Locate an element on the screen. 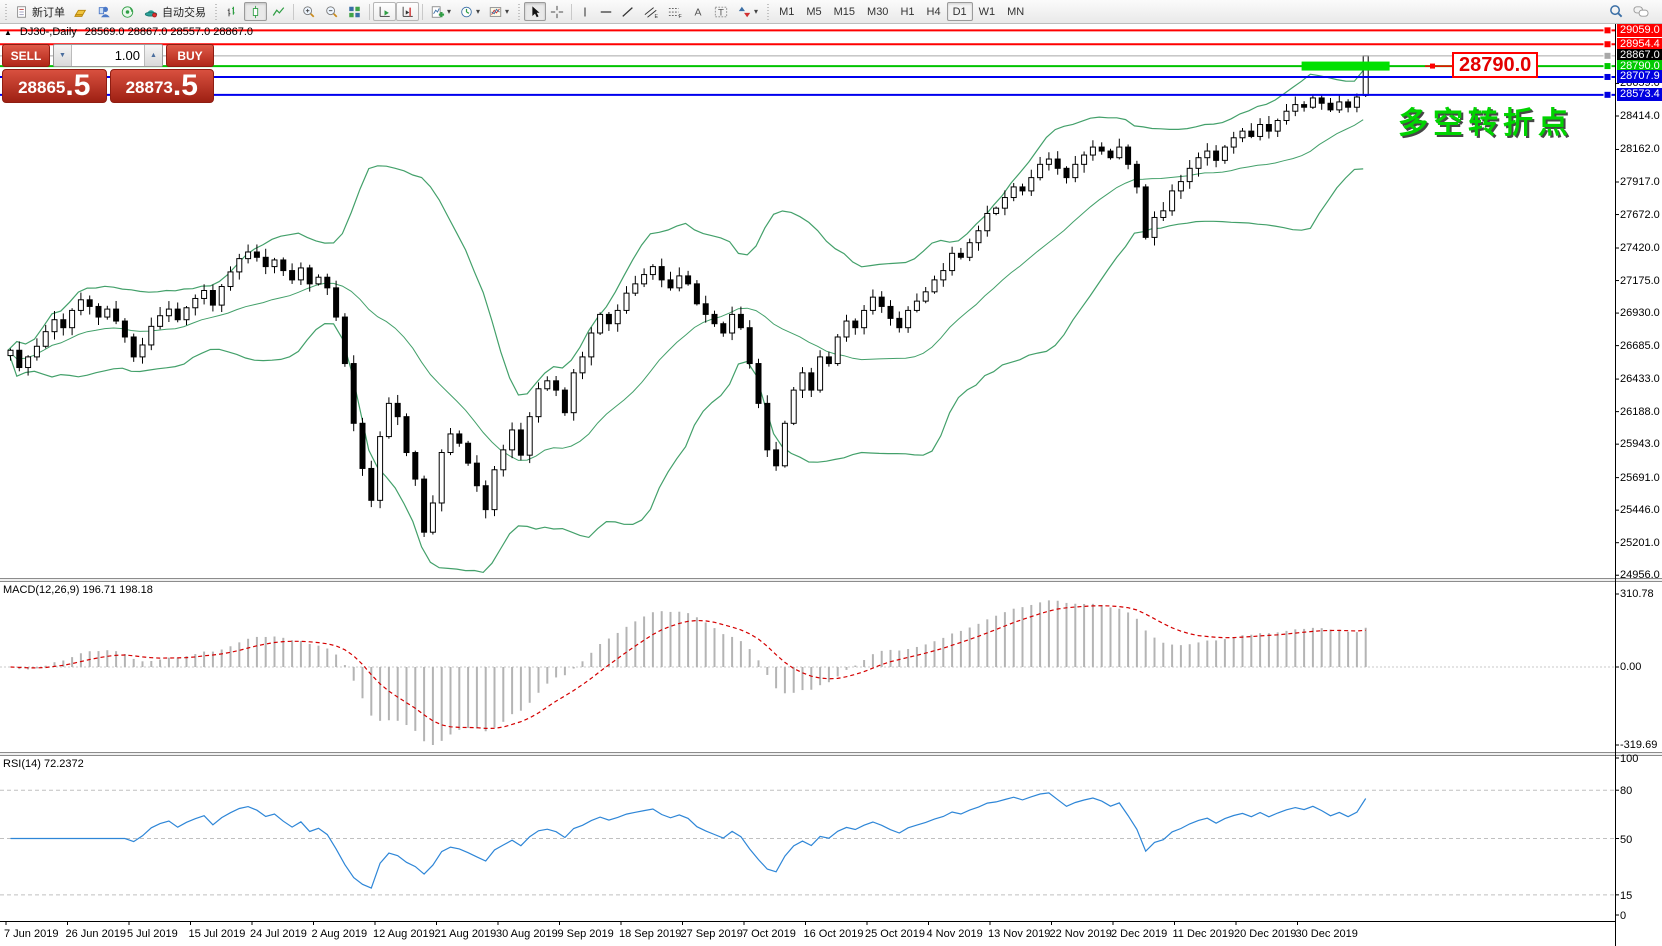 Image resolution: width=1662 pixels, height=946 pixels. price-tick-label: 26188.0 is located at coordinates (1640, 411).